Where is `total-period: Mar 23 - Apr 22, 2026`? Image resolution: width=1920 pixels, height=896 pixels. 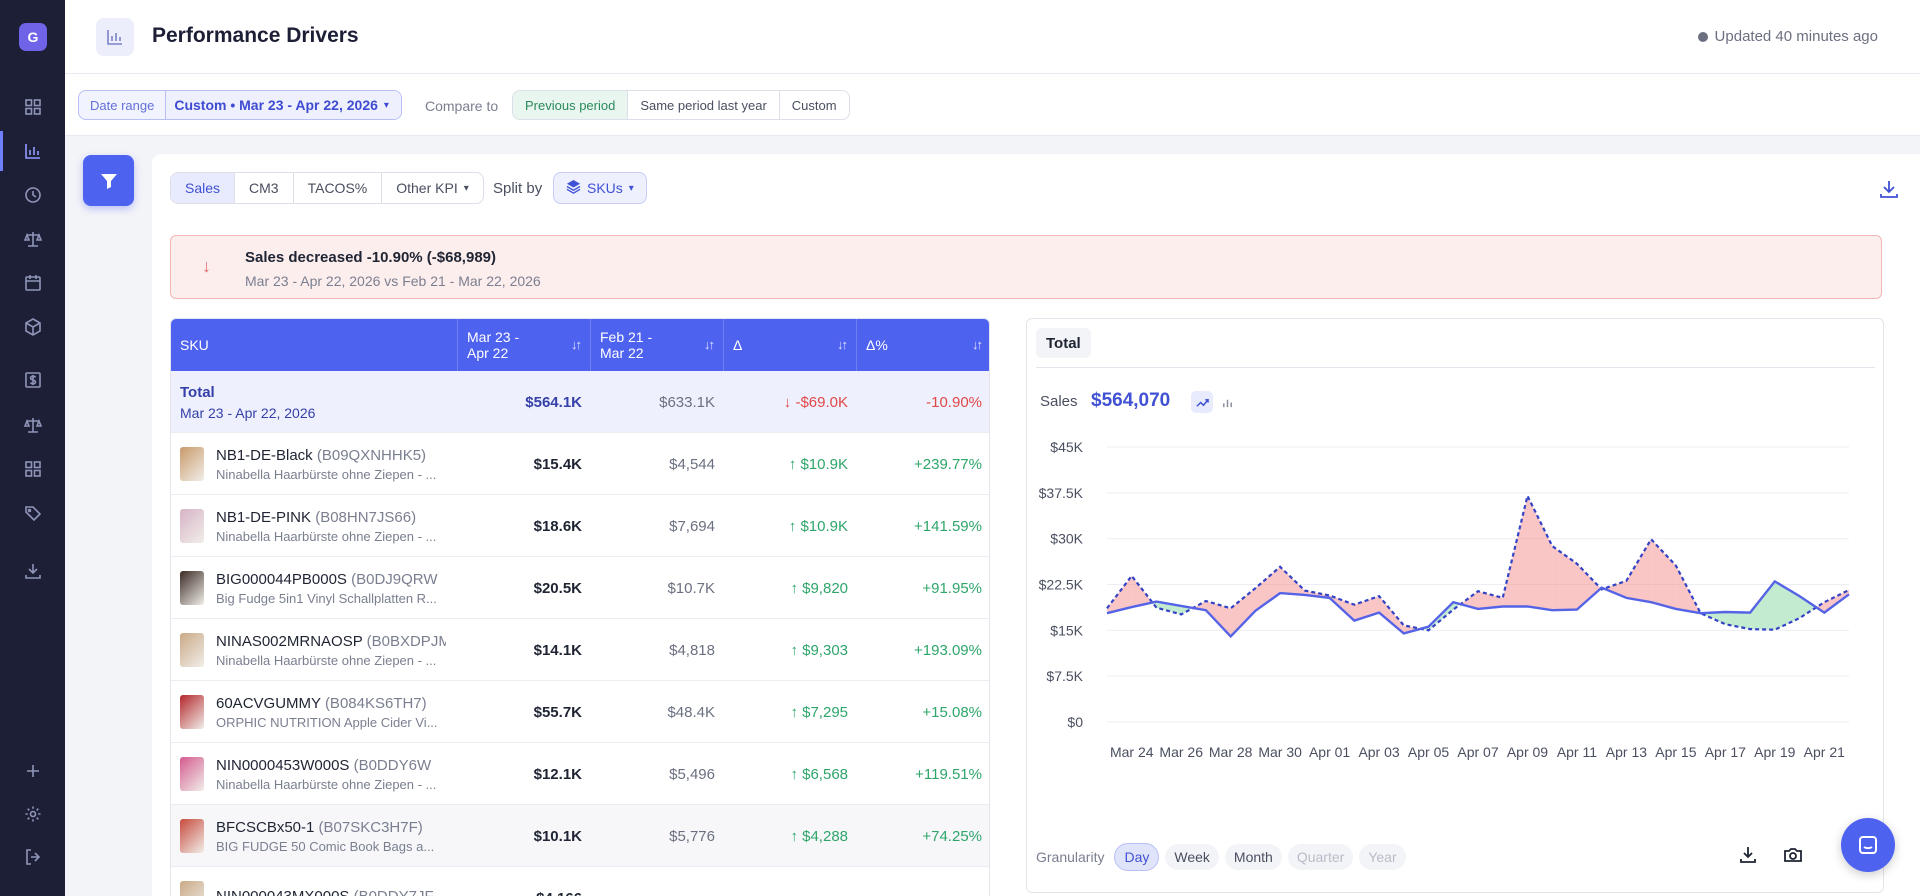 total-period: Mar 23 - Apr 22, 2026 is located at coordinates (248, 412).